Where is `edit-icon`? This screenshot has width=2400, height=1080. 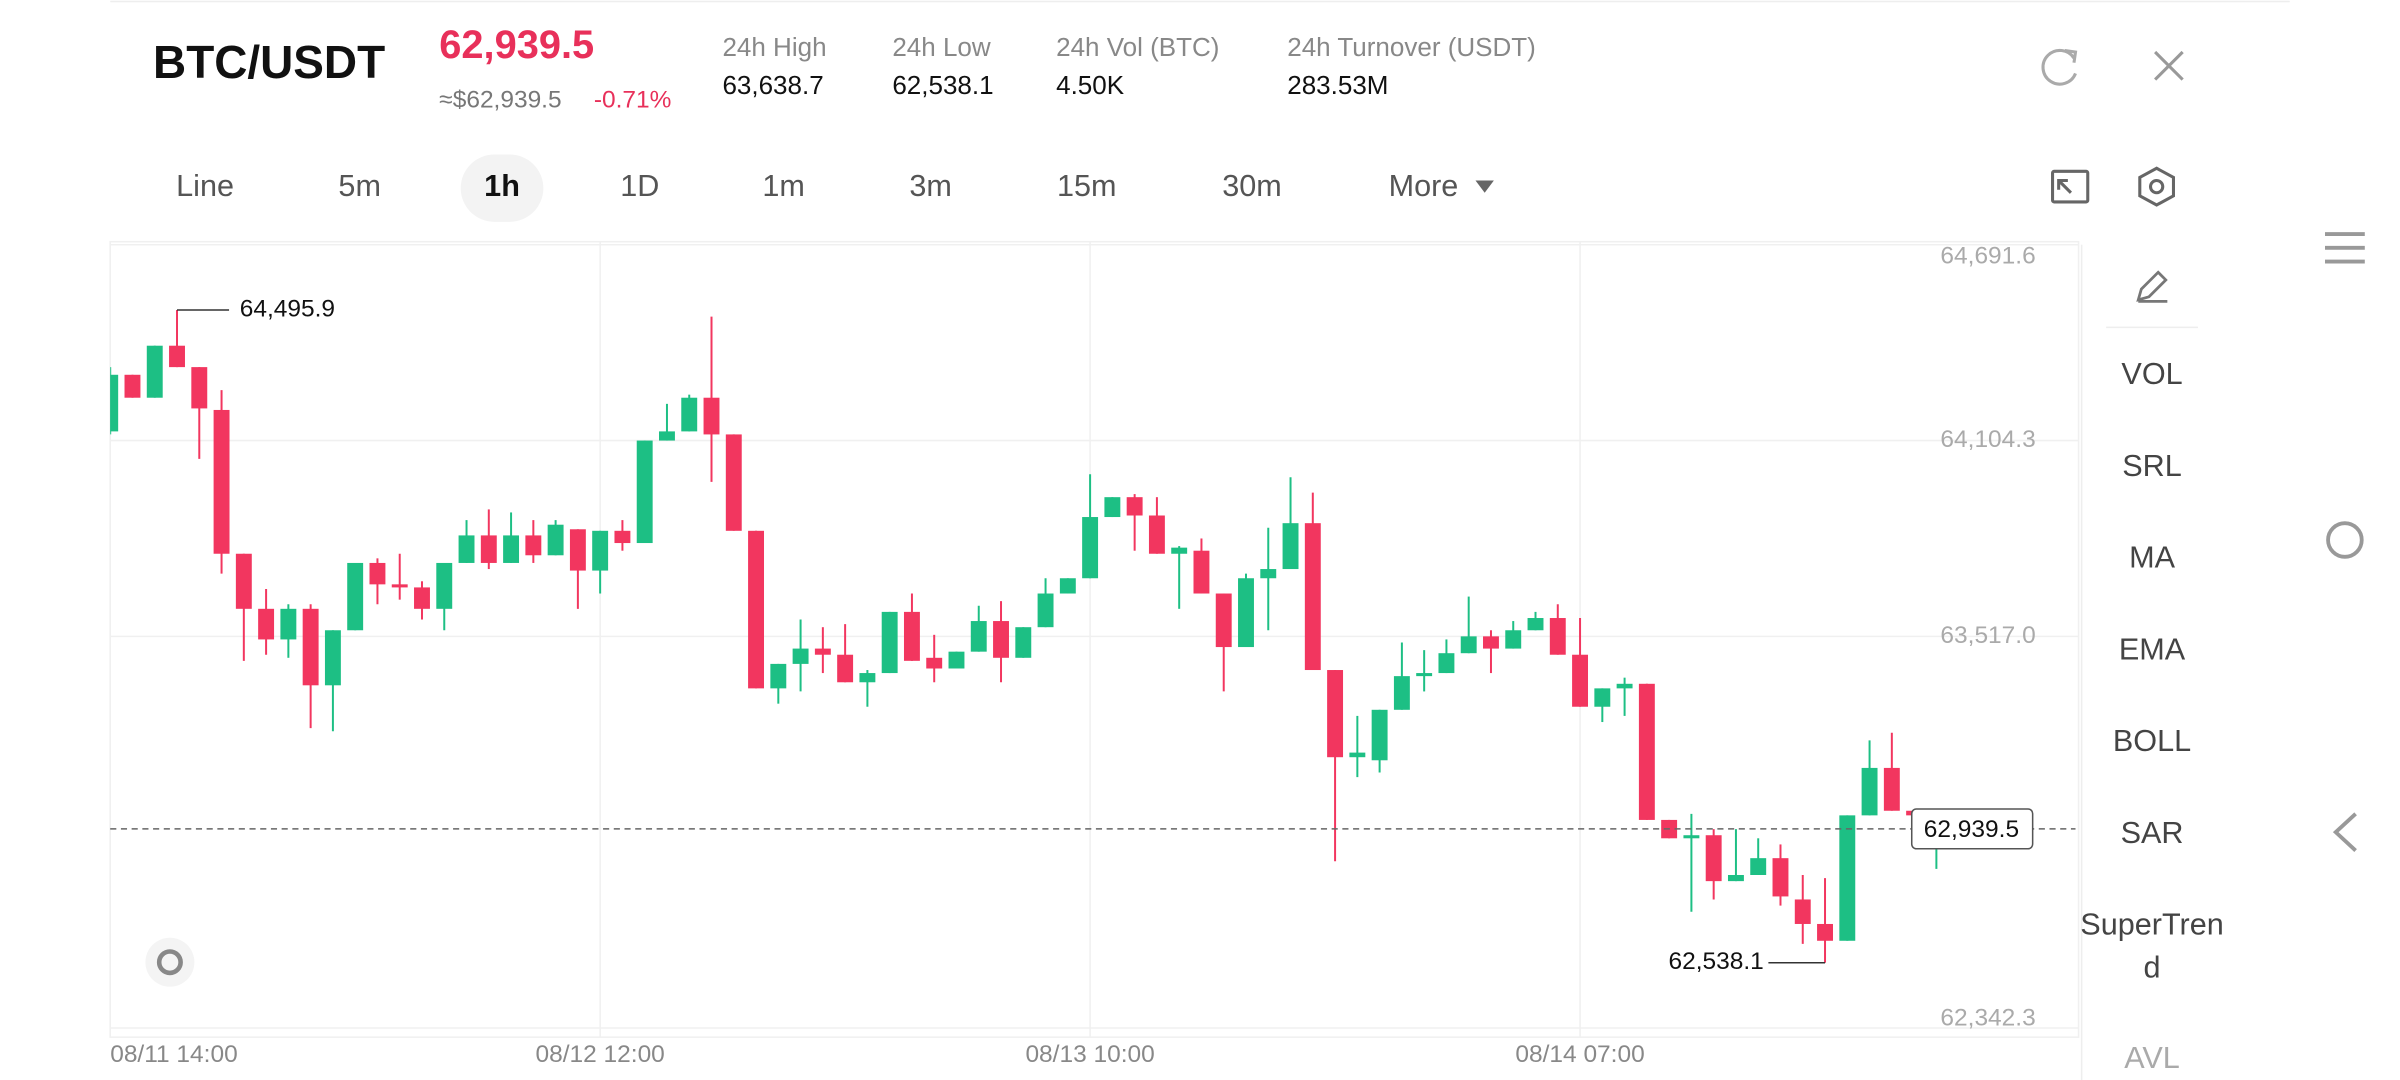
edit-icon is located at coordinates (2152, 286).